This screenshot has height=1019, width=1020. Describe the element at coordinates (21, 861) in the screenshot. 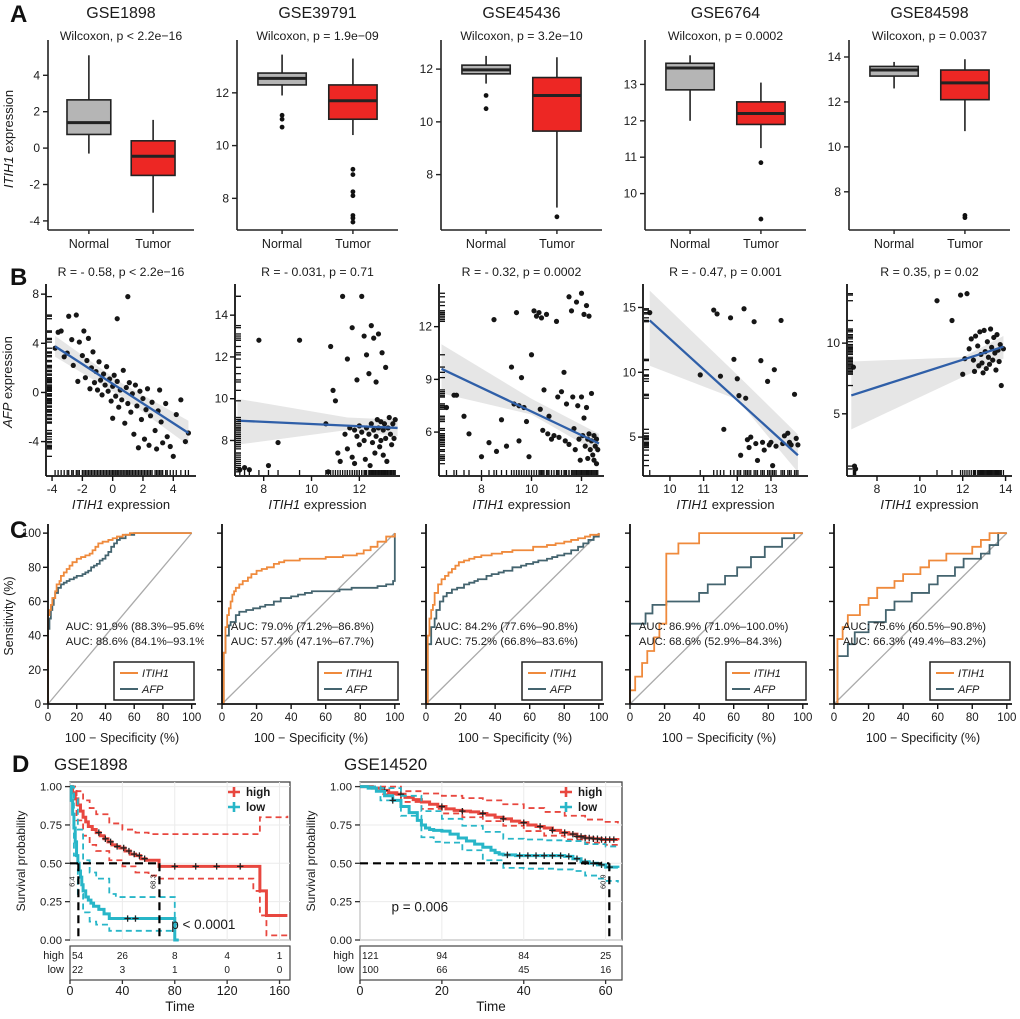

I see `y-axis-label: Survival probability` at that location.